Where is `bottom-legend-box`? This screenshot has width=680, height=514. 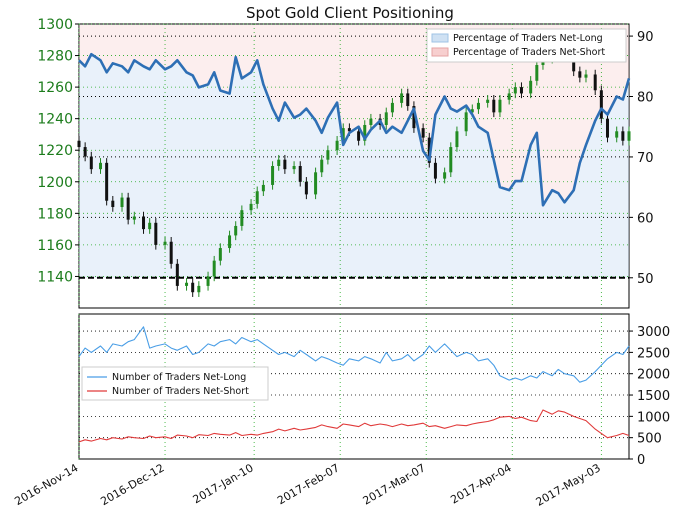 bottom-legend-box is located at coordinates (175, 383).